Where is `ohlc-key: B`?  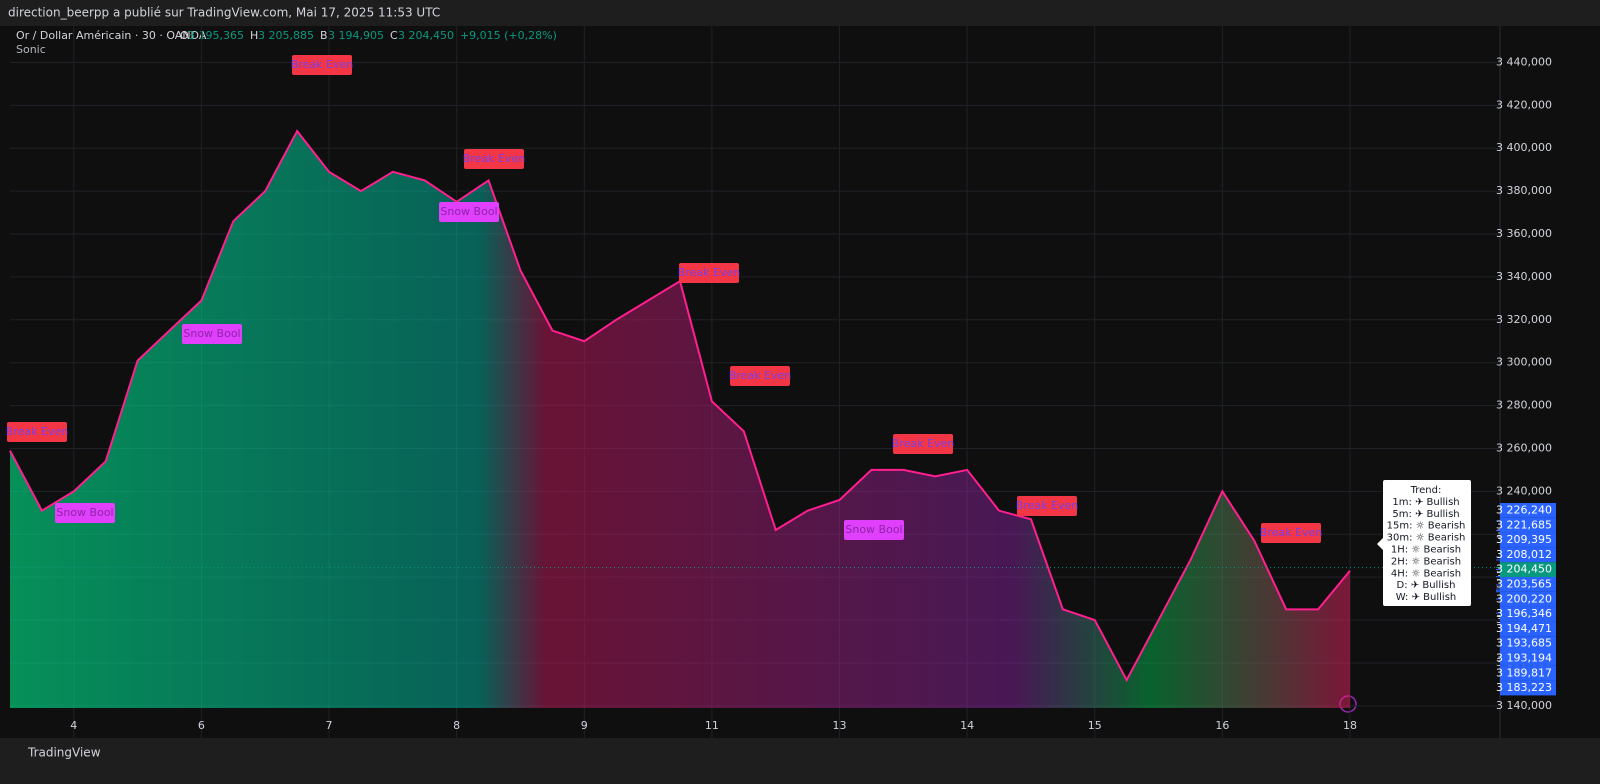 ohlc-key: B is located at coordinates (324, 35).